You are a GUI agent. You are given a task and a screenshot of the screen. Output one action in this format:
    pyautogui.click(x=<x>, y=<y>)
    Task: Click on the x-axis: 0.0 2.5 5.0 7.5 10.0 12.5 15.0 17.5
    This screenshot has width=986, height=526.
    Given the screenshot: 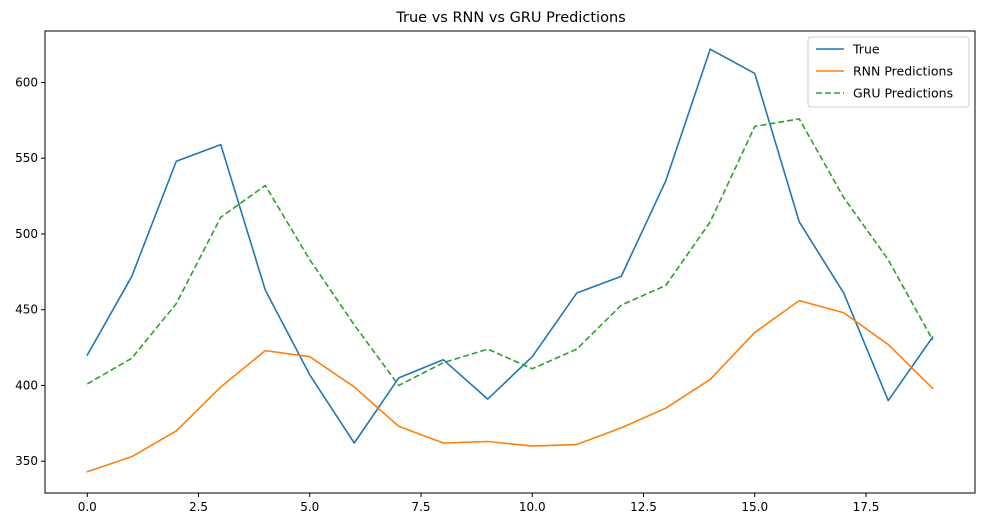 What is the action you would take?
    pyautogui.click(x=479, y=503)
    